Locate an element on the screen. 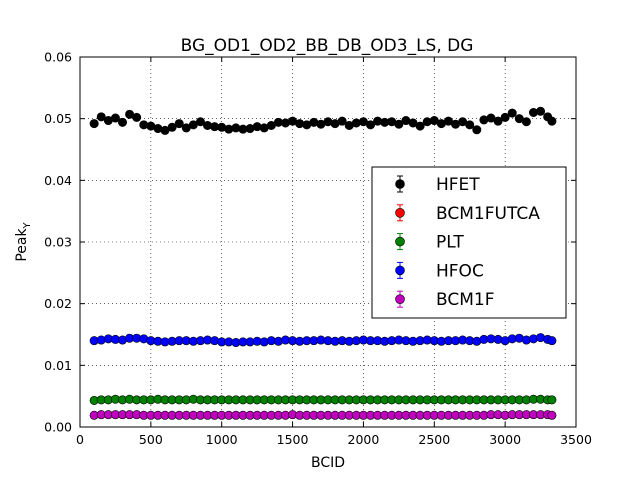 This screenshot has width=640, height=480. legend-label-hfoc: HFOC is located at coordinates (460, 271).